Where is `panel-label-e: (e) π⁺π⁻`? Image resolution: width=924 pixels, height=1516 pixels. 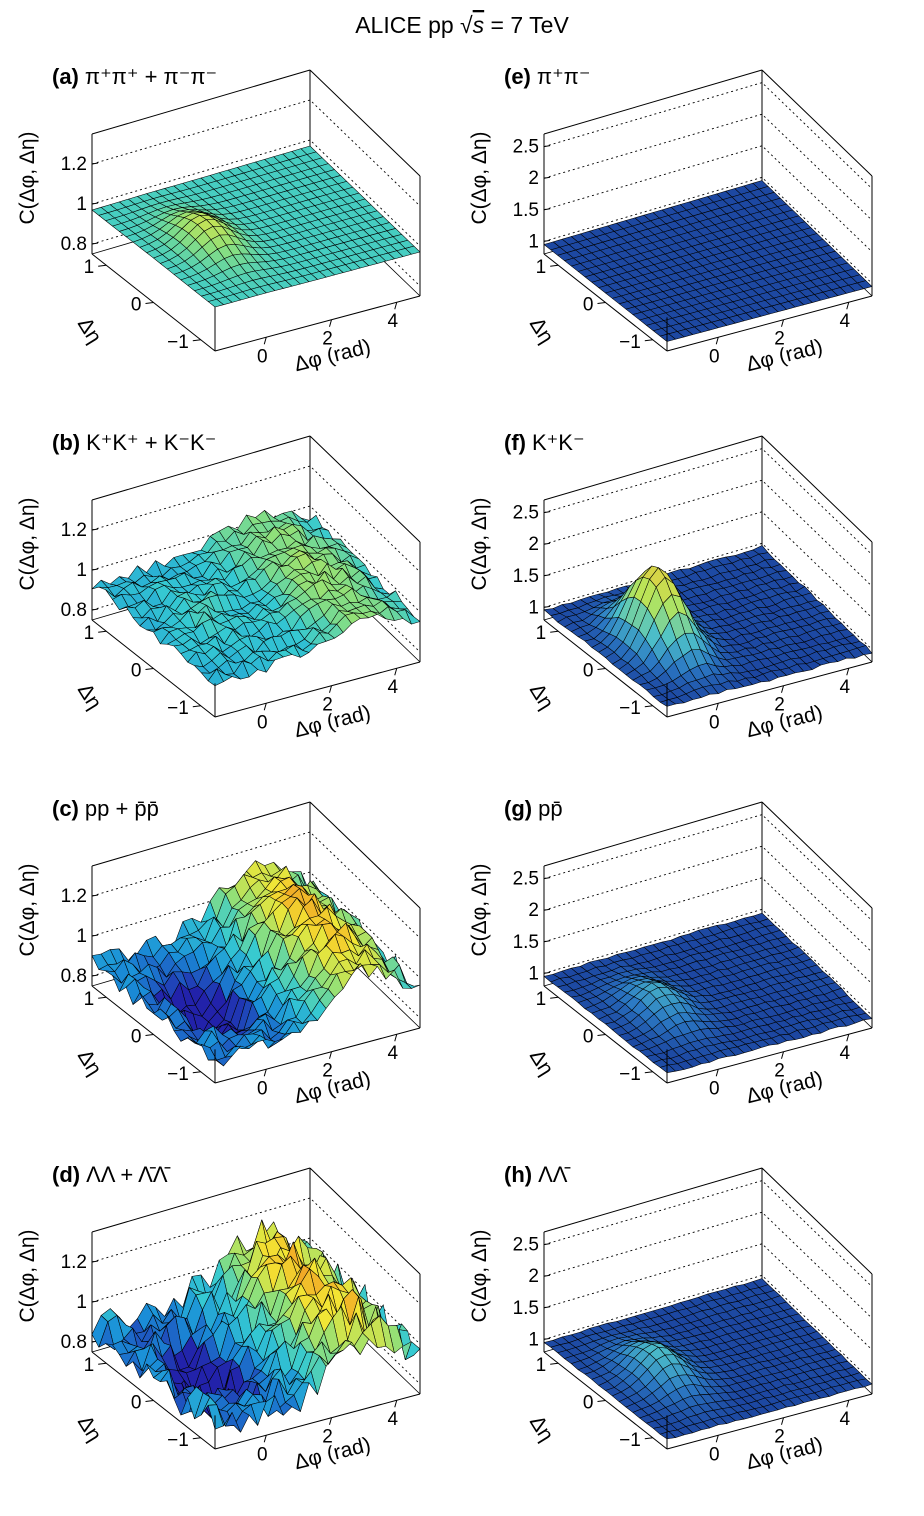 panel-label-e: (e) π⁺π⁻ is located at coordinates (547, 76).